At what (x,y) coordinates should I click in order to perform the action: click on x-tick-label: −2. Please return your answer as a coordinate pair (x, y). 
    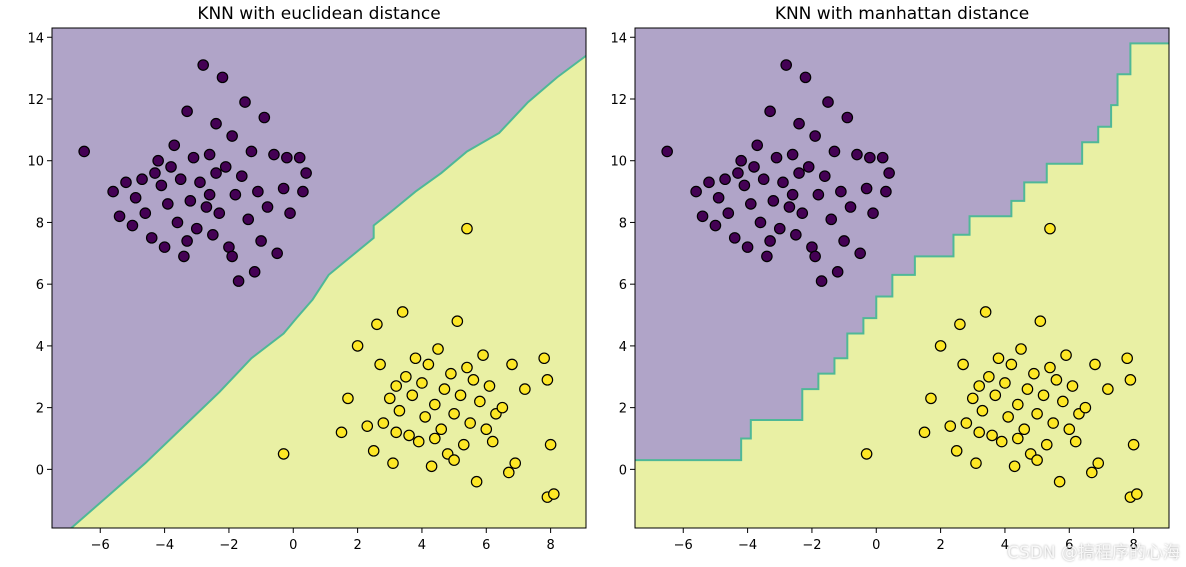
    Looking at the image, I should click on (811, 545).